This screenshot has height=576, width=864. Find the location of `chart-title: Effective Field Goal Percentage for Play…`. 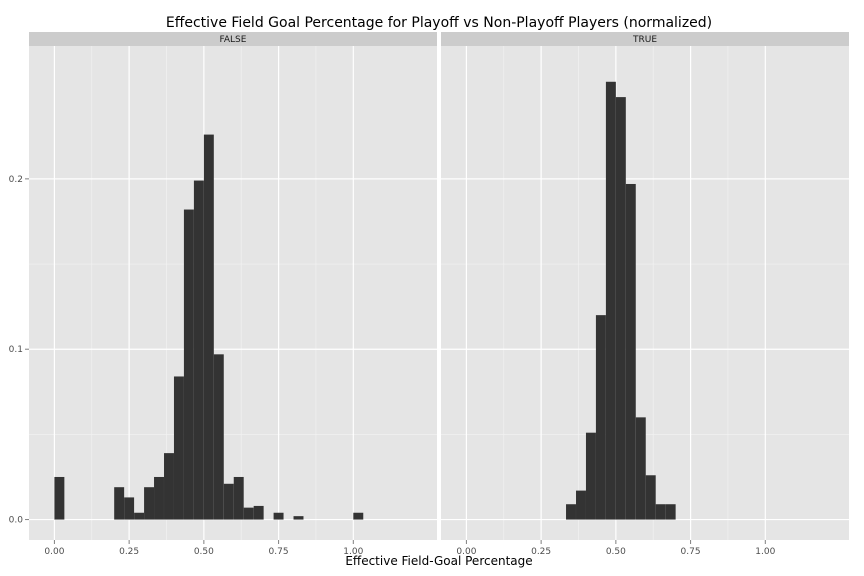

chart-title: Effective Field Goal Percentage for Play… is located at coordinates (439, 23).